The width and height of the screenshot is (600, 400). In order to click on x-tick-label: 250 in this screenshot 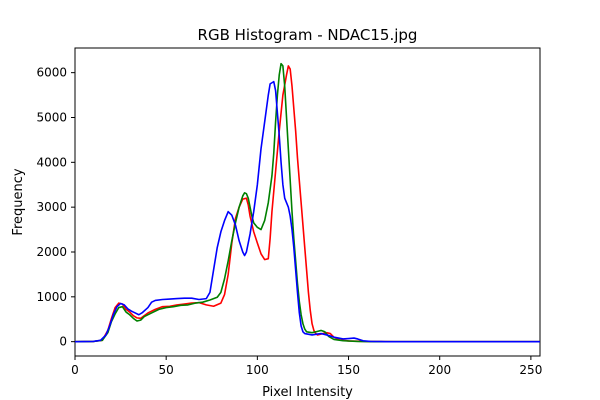, I will do `click(530, 370)`.